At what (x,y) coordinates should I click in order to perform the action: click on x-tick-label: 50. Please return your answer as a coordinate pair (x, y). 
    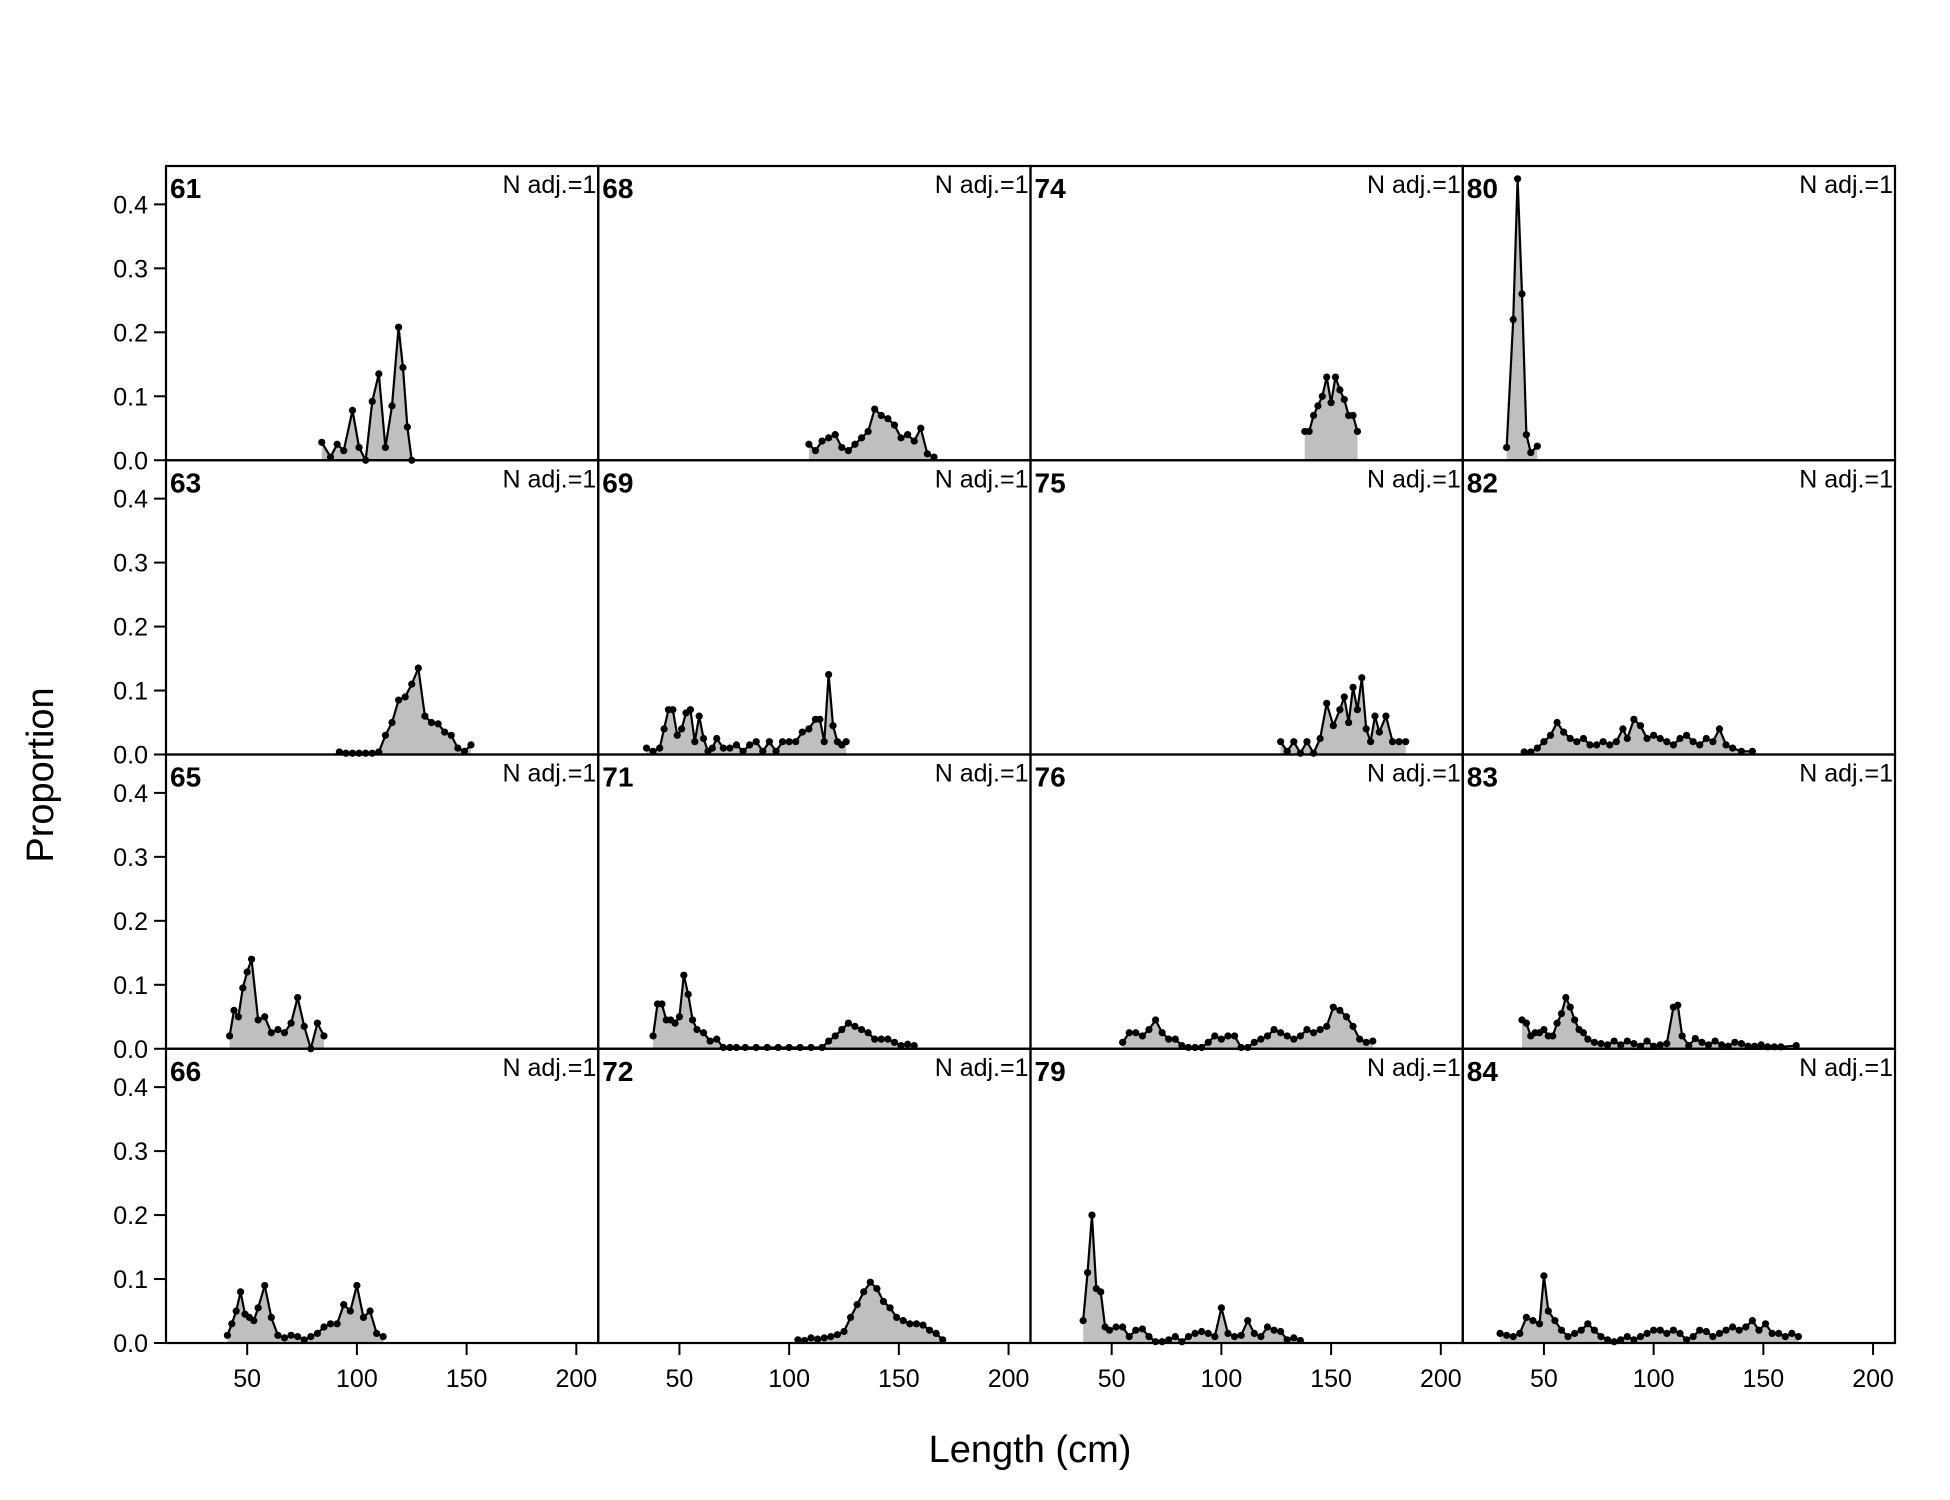
    Looking at the image, I should click on (680, 1379).